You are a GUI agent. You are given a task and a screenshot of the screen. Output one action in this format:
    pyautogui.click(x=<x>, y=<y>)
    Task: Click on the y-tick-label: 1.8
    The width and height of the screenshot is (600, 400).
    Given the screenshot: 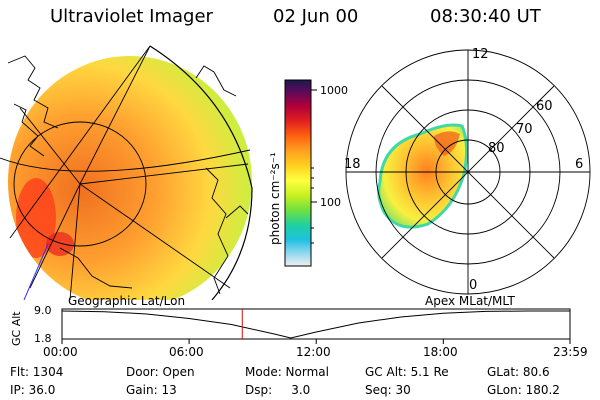 What is the action you would take?
    pyautogui.click(x=43, y=338)
    